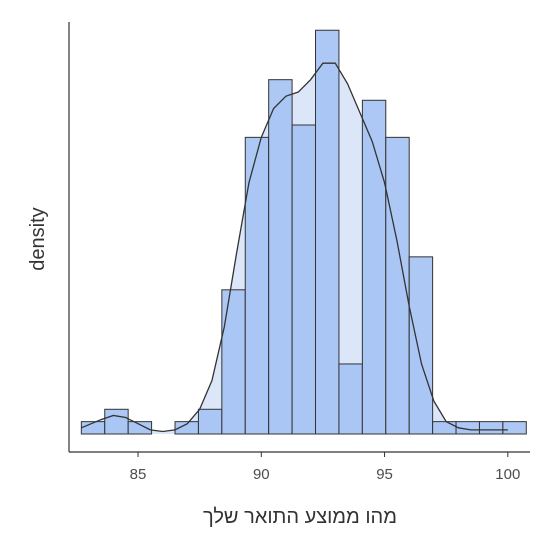  I want to click on x-tick-label: 85, so click(138, 474).